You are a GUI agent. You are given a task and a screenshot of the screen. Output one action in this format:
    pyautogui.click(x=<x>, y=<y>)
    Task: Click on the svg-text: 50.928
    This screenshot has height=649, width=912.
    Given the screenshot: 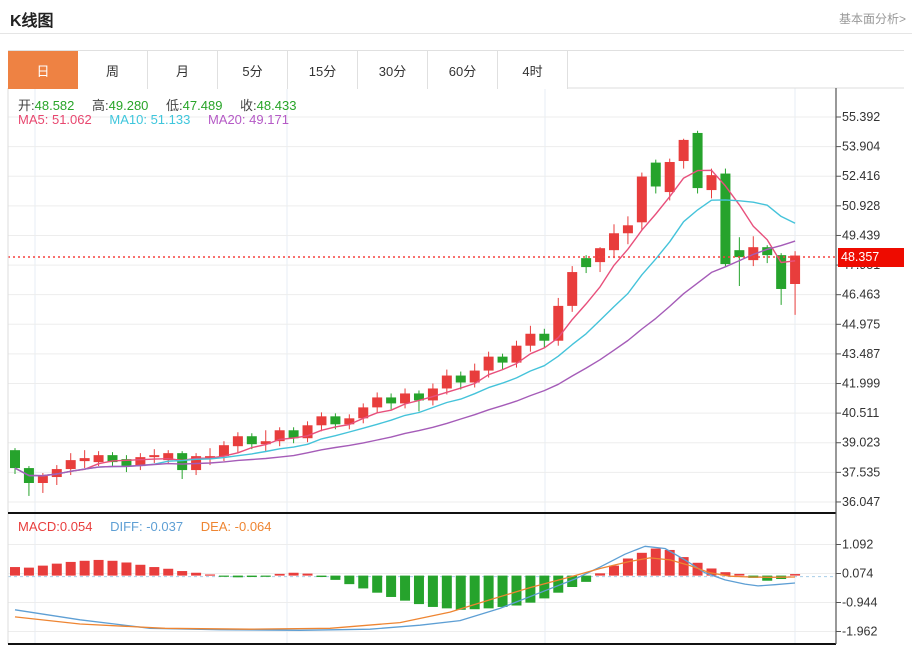 What is the action you would take?
    pyautogui.click(x=861, y=206)
    